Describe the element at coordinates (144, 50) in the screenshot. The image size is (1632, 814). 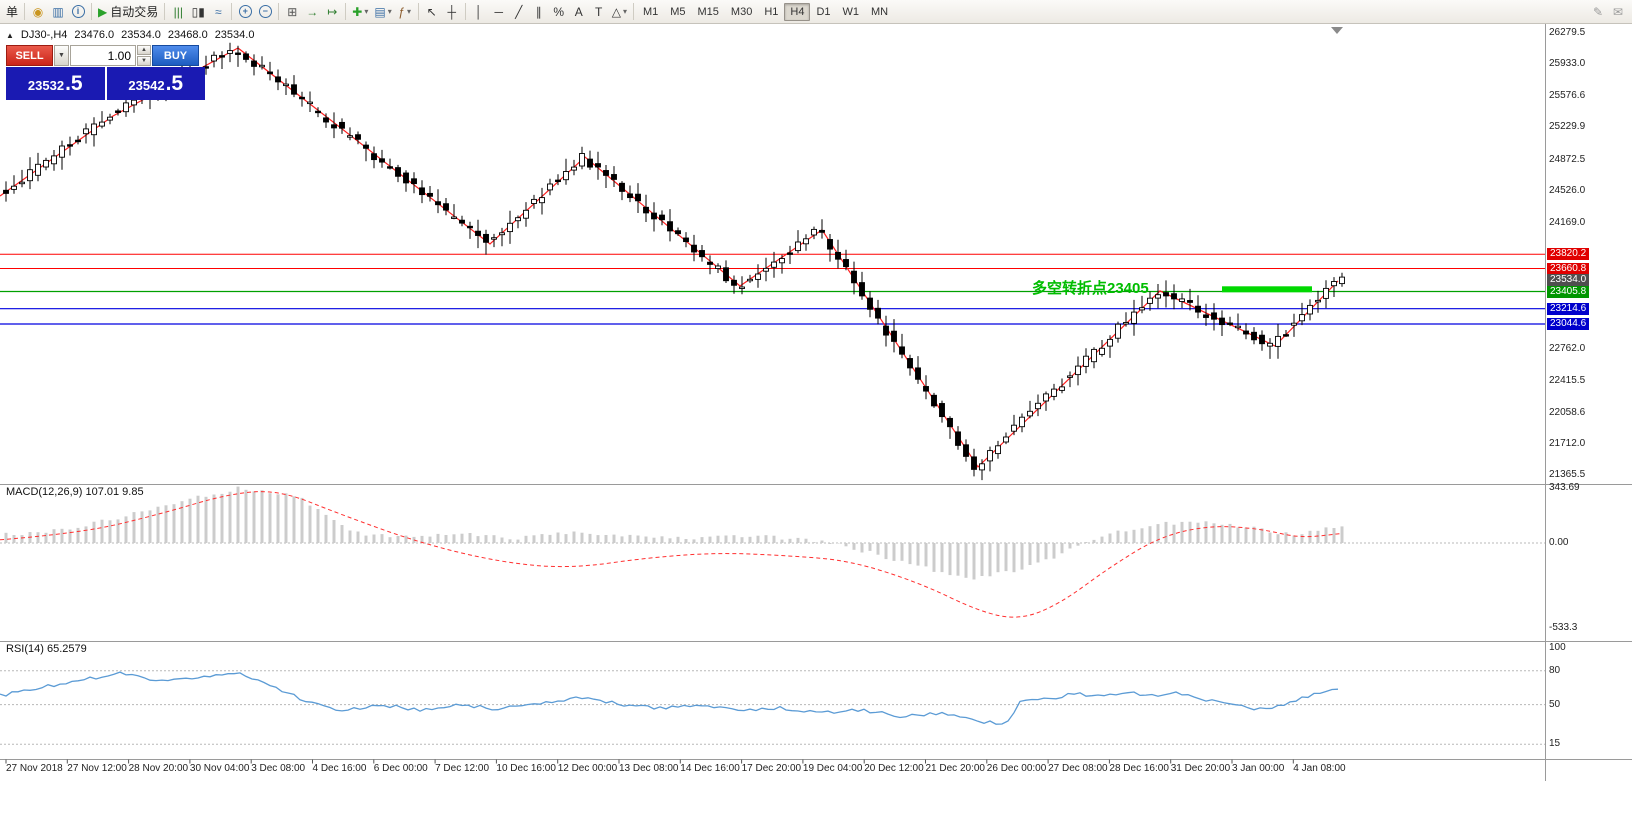
I see `stepper-up-icon: ▲` at that location.